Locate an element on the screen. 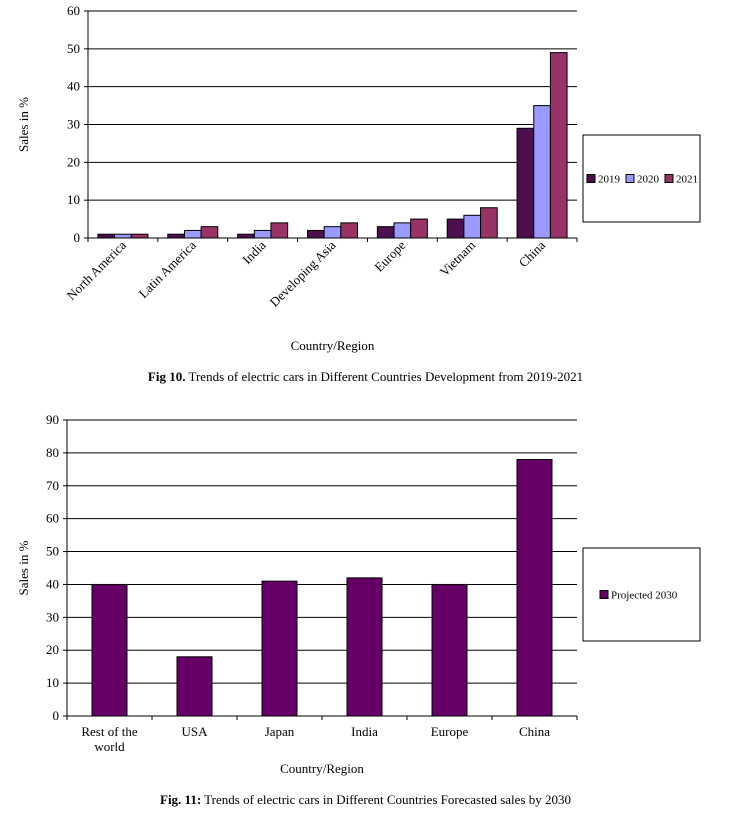 The width and height of the screenshot is (731, 817). fig10-caption-label: Fig 10. is located at coordinates (166, 376).